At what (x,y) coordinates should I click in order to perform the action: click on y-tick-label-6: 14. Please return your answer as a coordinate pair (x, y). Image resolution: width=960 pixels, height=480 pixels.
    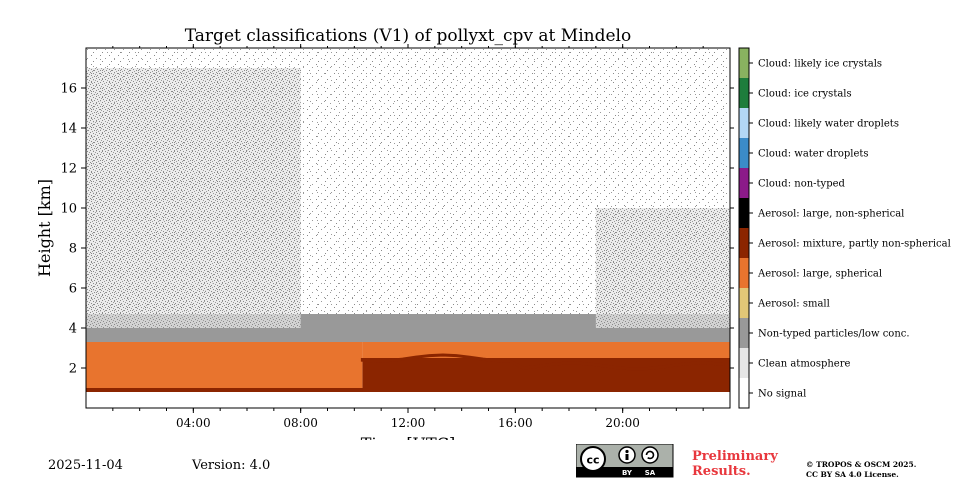
    Looking at the image, I should click on (68, 129).